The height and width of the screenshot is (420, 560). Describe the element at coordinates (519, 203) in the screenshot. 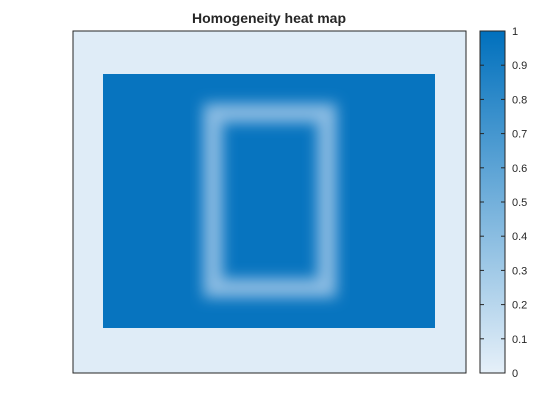

I see `colorbar-tick-label: 0.5` at that location.